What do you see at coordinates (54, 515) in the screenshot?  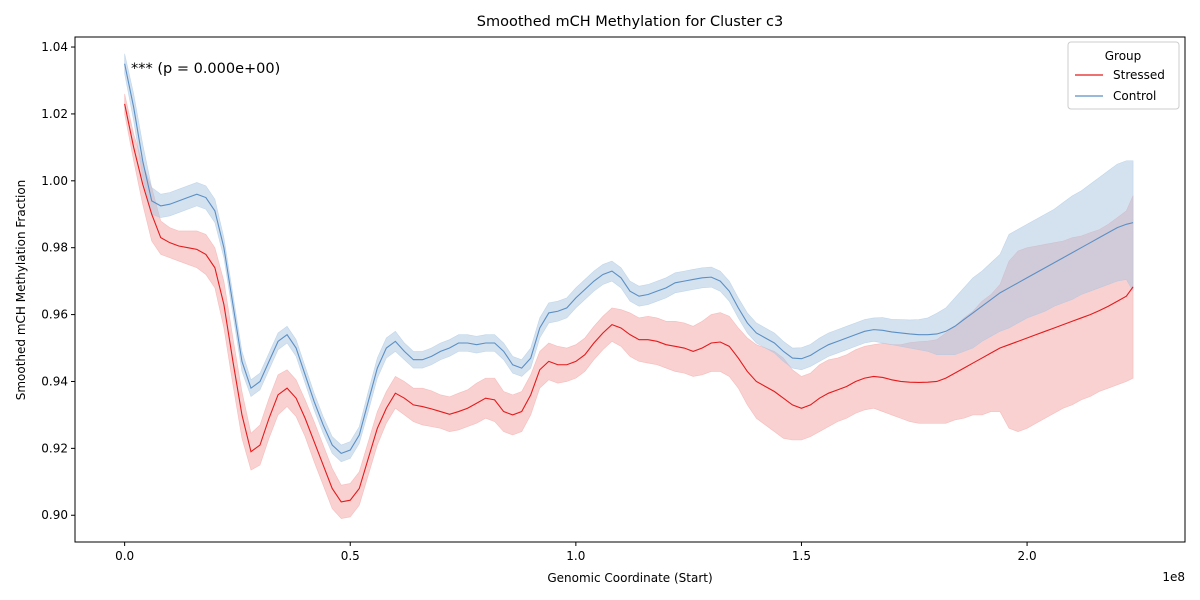 I see `y-tick-label-0: 0.90` at bounding box center [54, 515].